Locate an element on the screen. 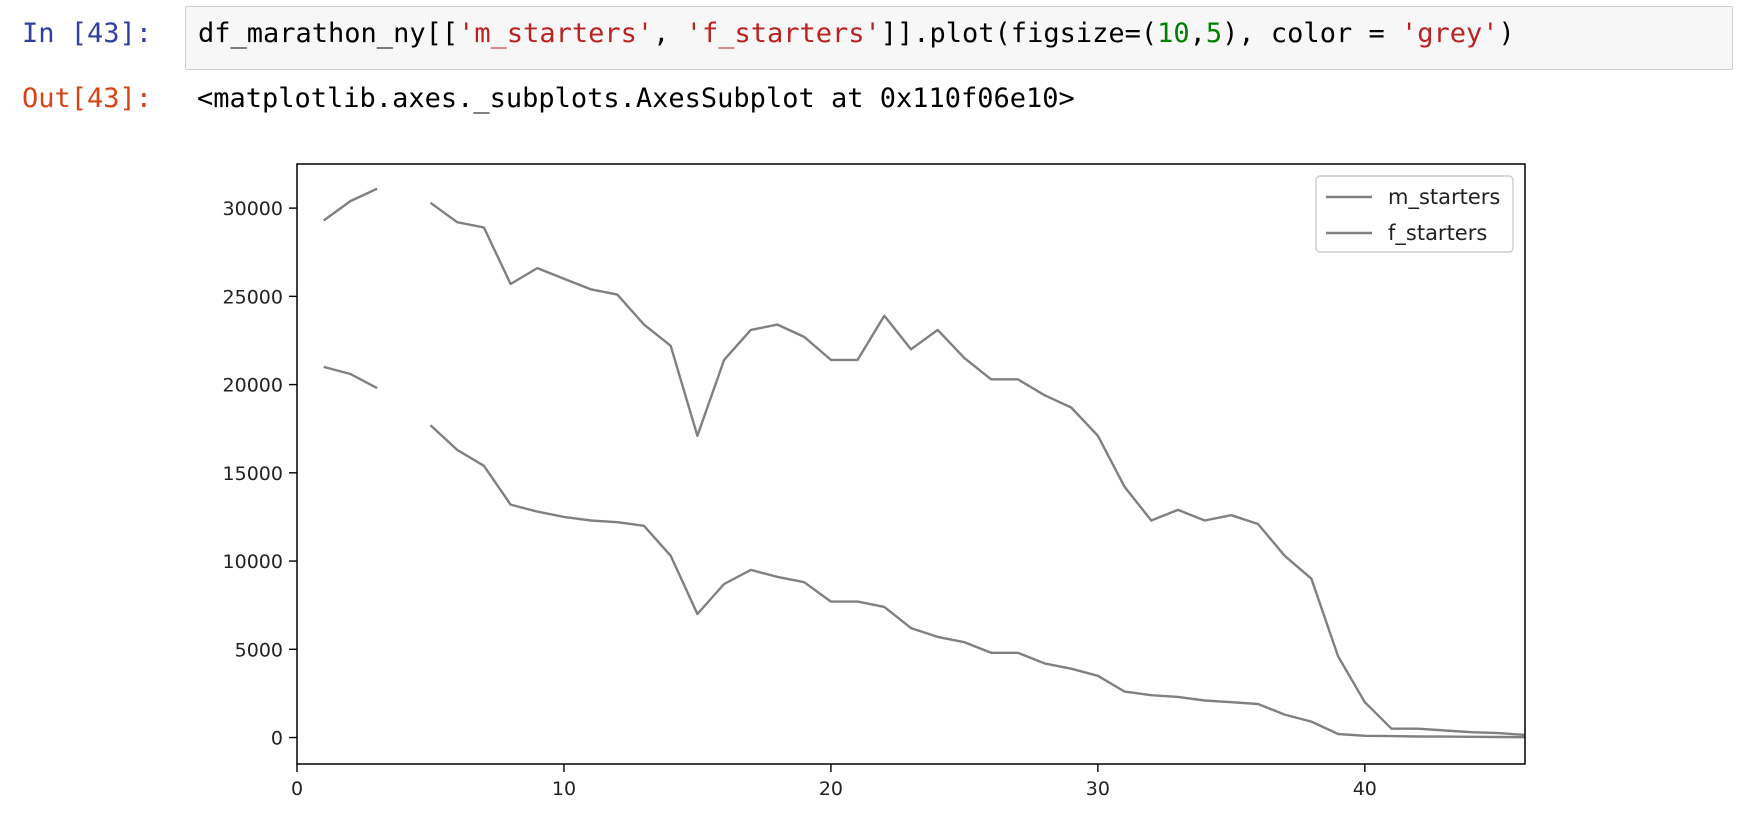 The width and height of the screenshot is (1742, 832). y-tick-label: 25000 is located at coordinates (253, 297).